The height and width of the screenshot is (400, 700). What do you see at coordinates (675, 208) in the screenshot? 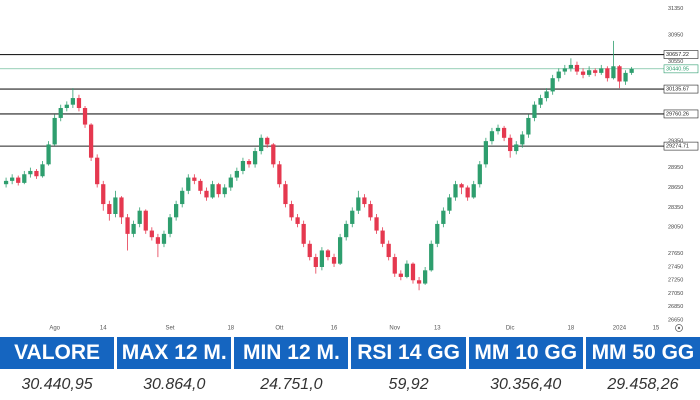
I see `y-tick-label: 28350` at bounding box center [675, 208].